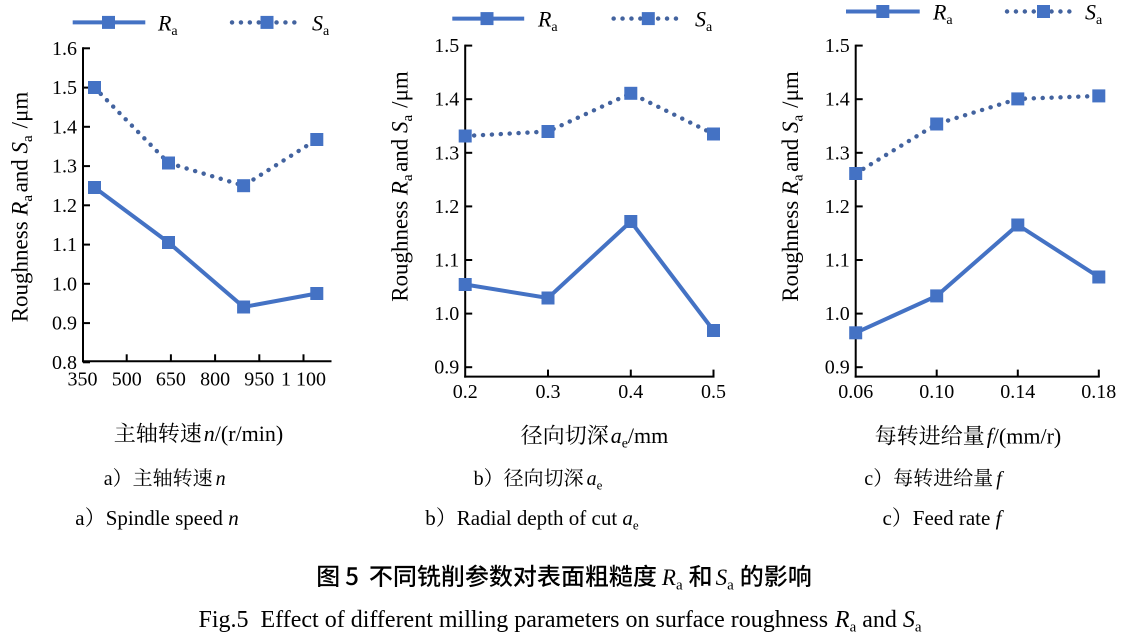 The width and height of the screenshot is (1128, 639). Describe the element at coordinates (171, 380) in the screenshot. I see `svg-text: 650` at that location.